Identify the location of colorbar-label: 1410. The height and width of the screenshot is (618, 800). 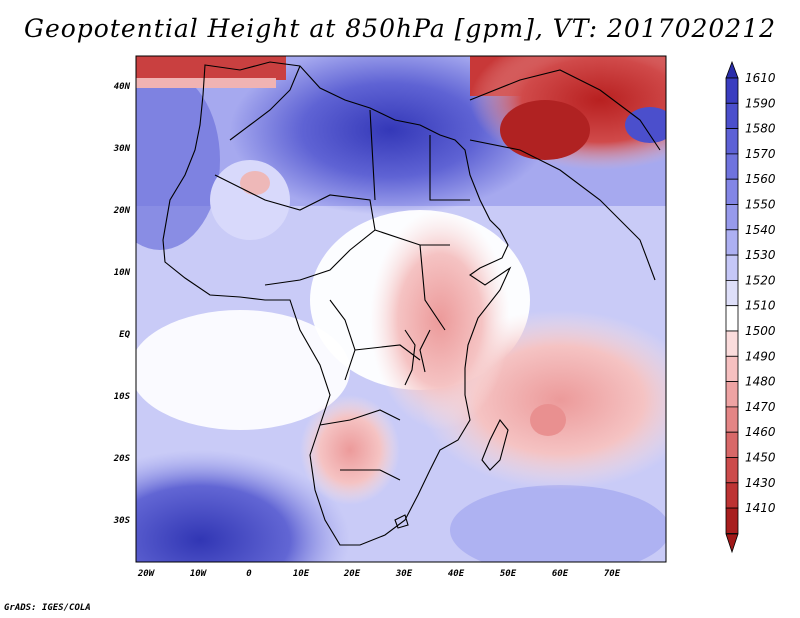
(760, 508).